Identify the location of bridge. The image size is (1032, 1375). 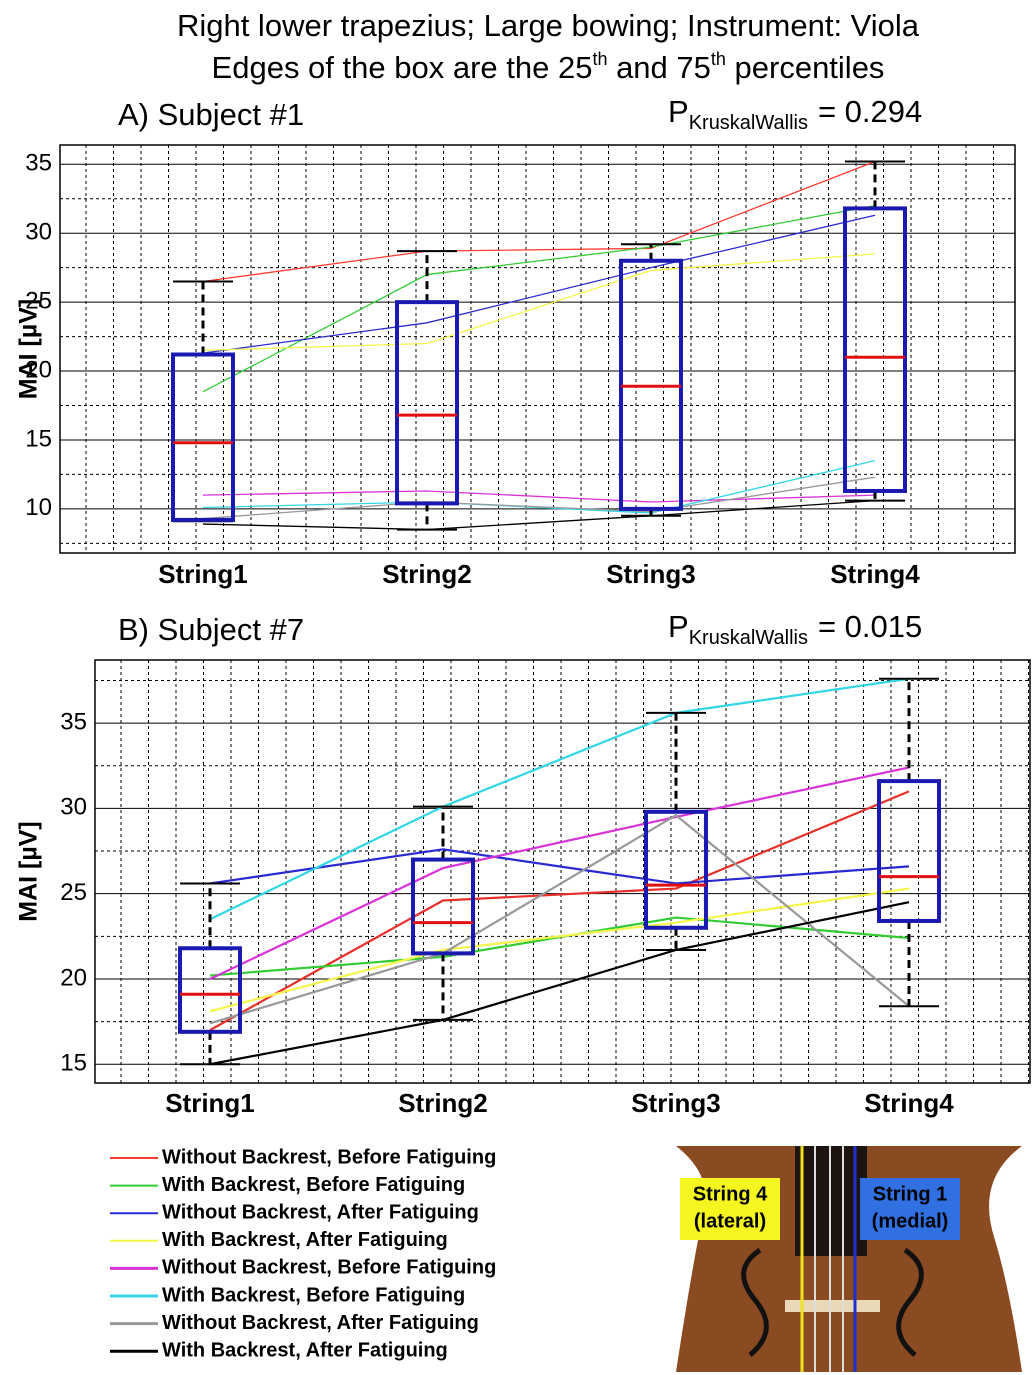
(832, 1306).